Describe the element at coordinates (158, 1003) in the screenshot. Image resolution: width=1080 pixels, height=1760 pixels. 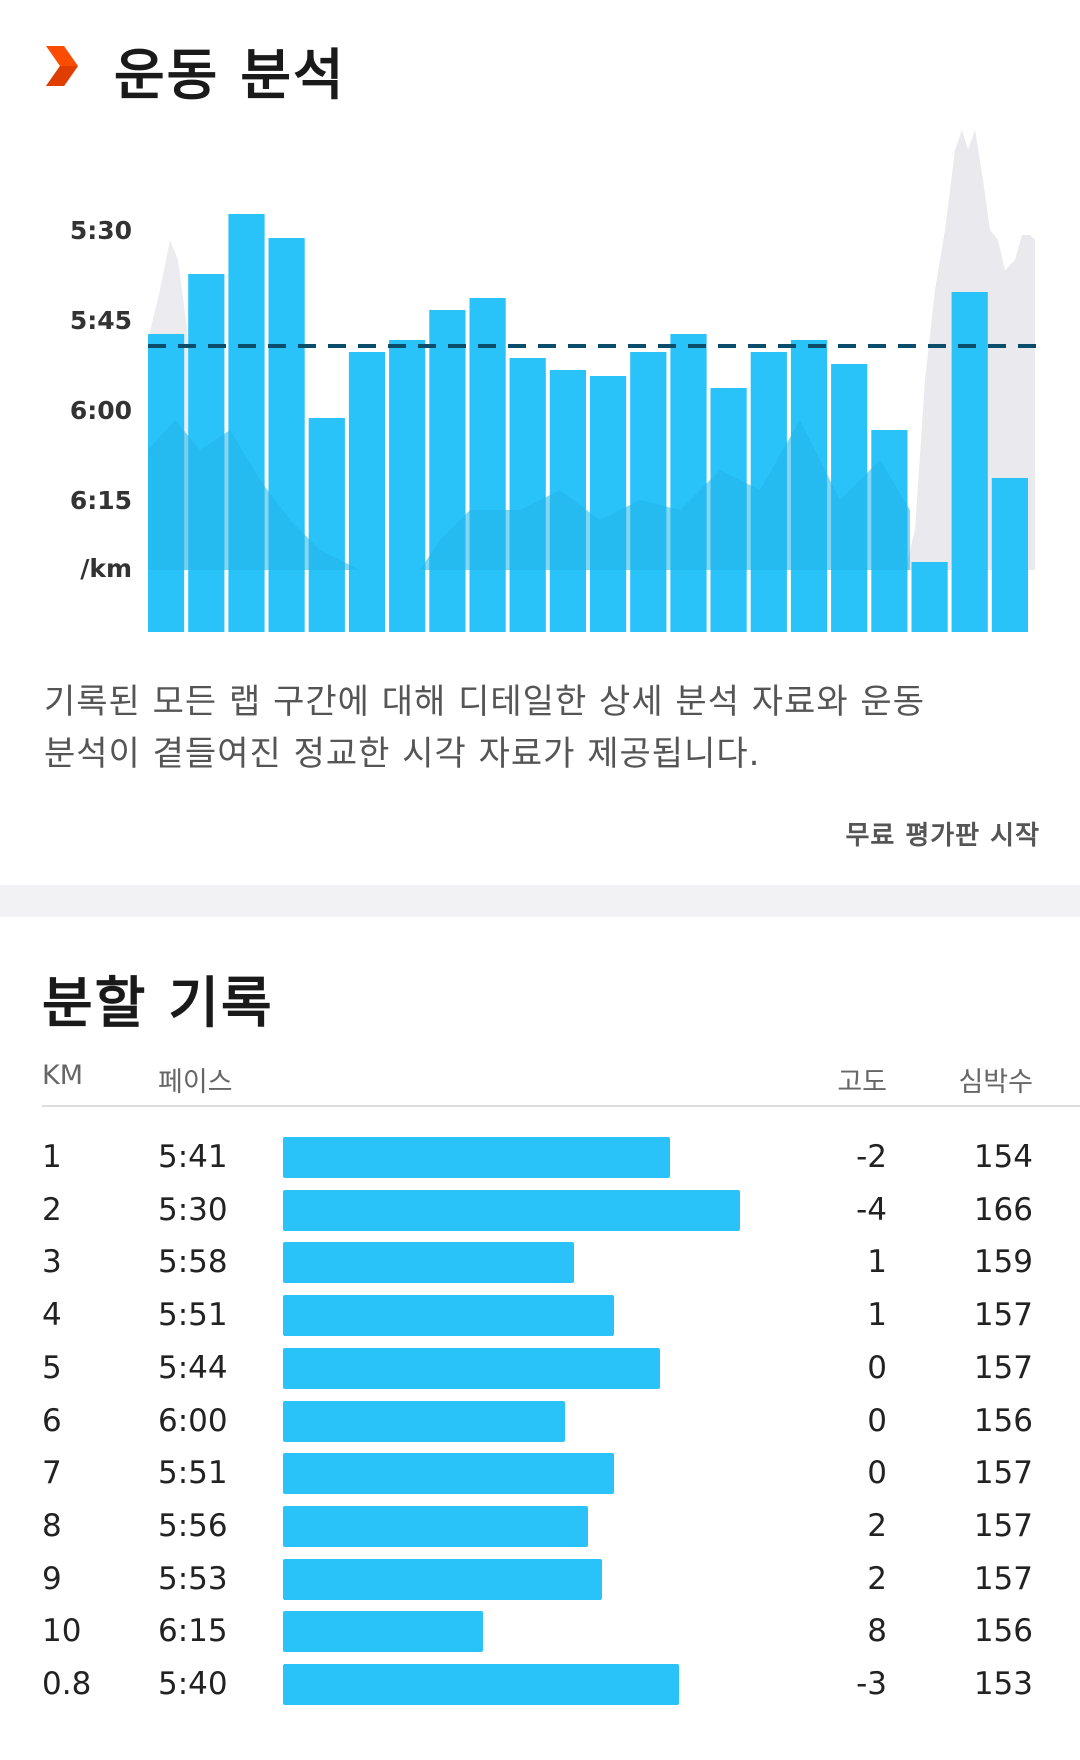
I see `splits-title: 분할 기록` at that location.